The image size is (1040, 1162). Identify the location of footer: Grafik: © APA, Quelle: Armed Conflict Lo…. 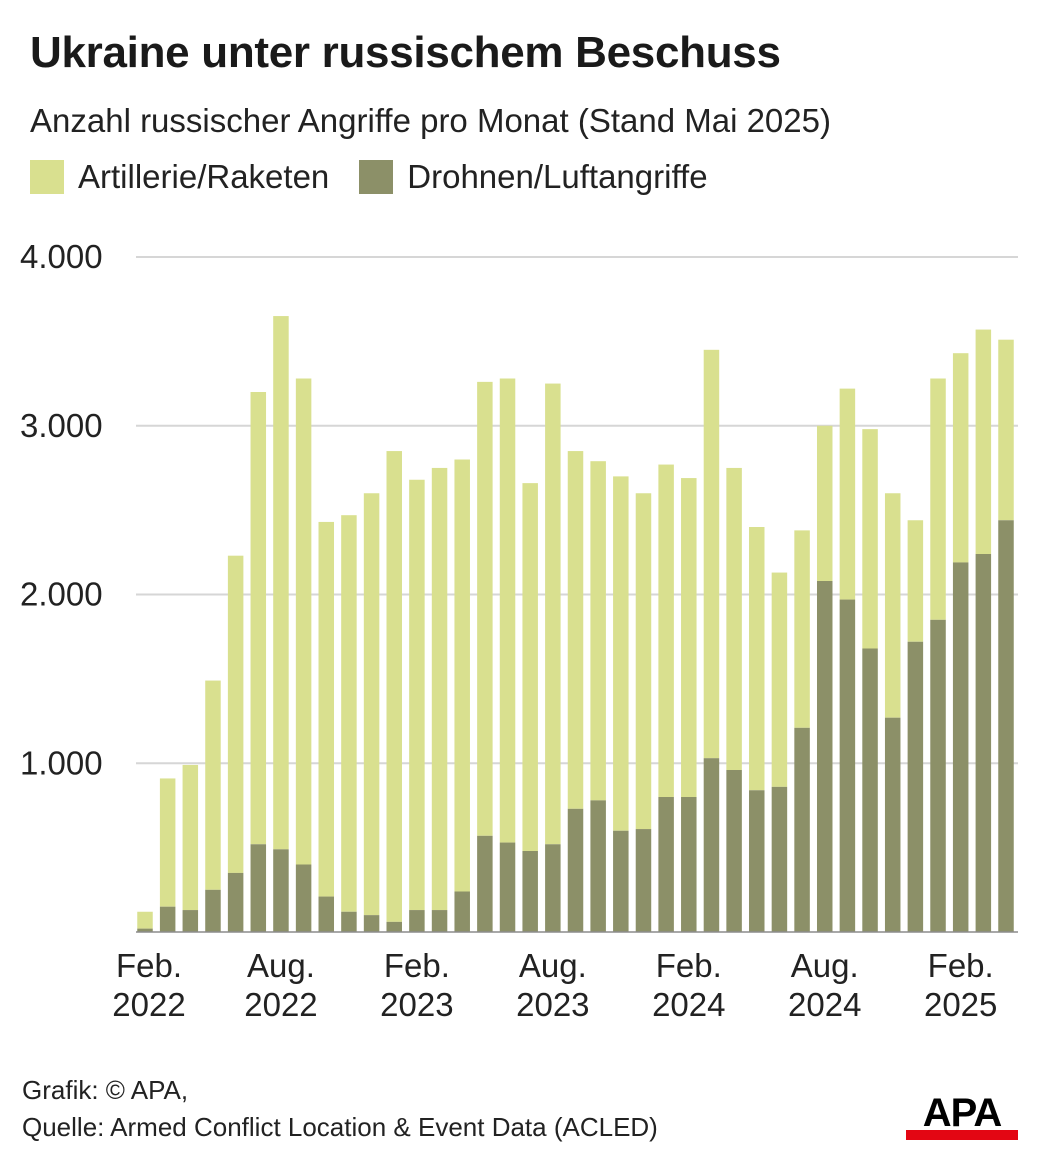
(340, 1109).